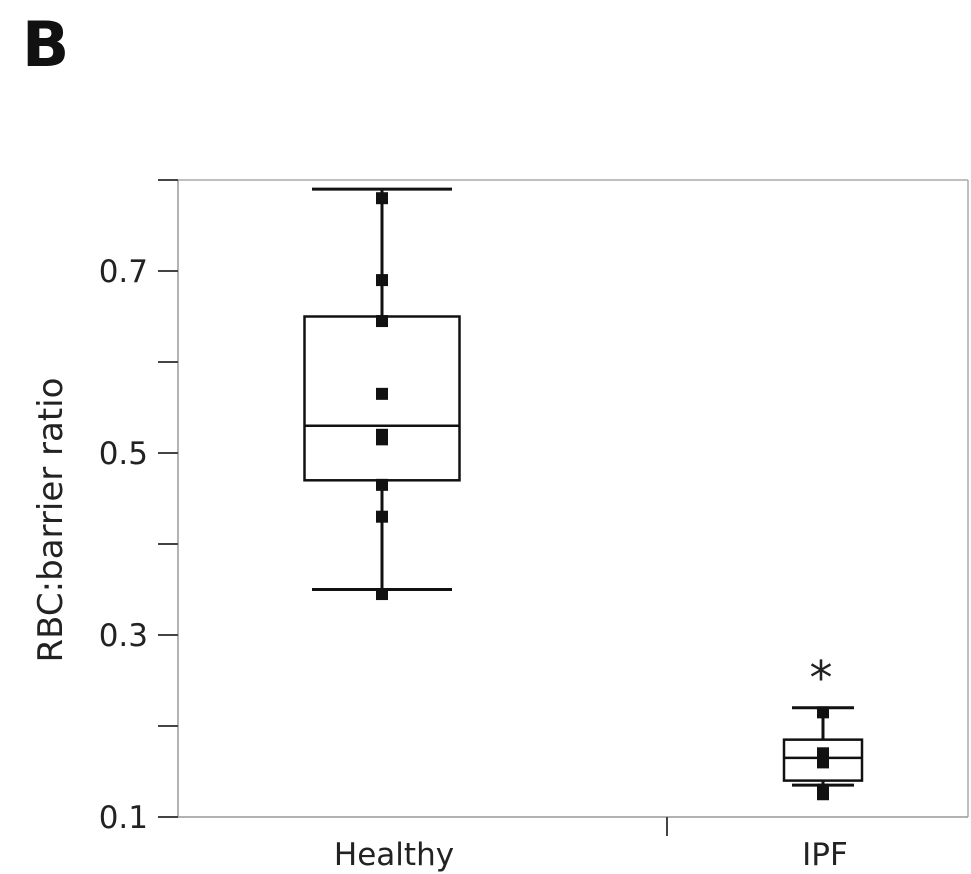 Image resolution: width=971 pixels, height=874 pixels. What do you see at coordinates (138, 507) in the screenshot?
I see `y-axis: 0.1 0.3 0.5 0.7` at bounding box center [138, 507].